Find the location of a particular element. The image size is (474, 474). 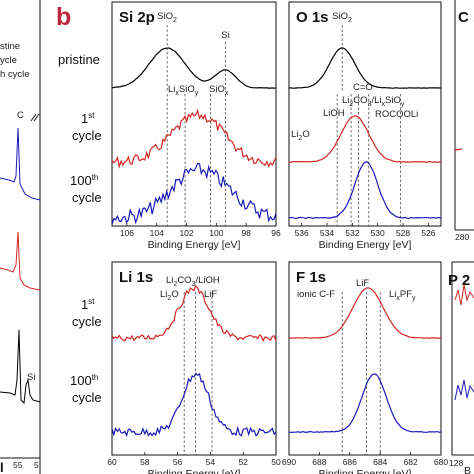

o1s-tick-label: 532 is located at coordinates (352, 233).